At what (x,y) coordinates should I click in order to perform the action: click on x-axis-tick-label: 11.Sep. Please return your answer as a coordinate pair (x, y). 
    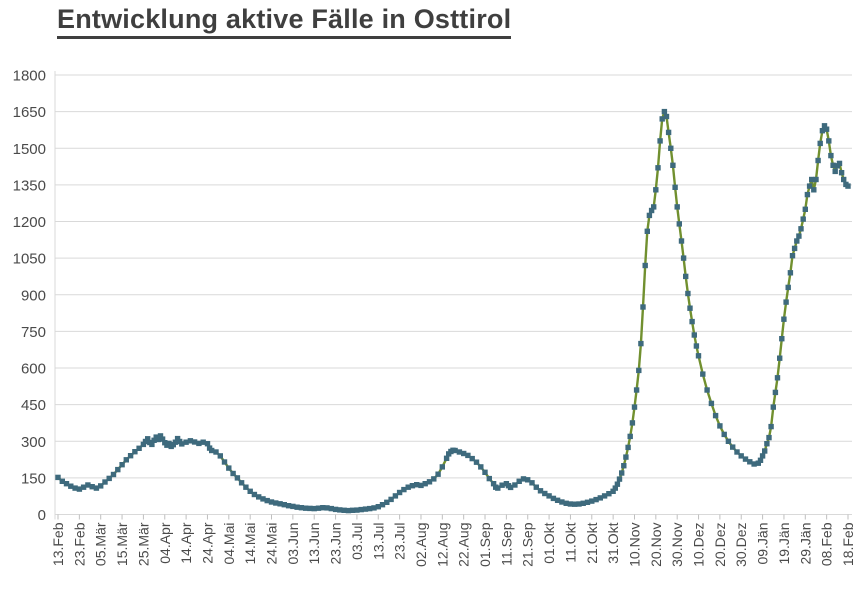
    Looking at the image, I should click on (506, 544).